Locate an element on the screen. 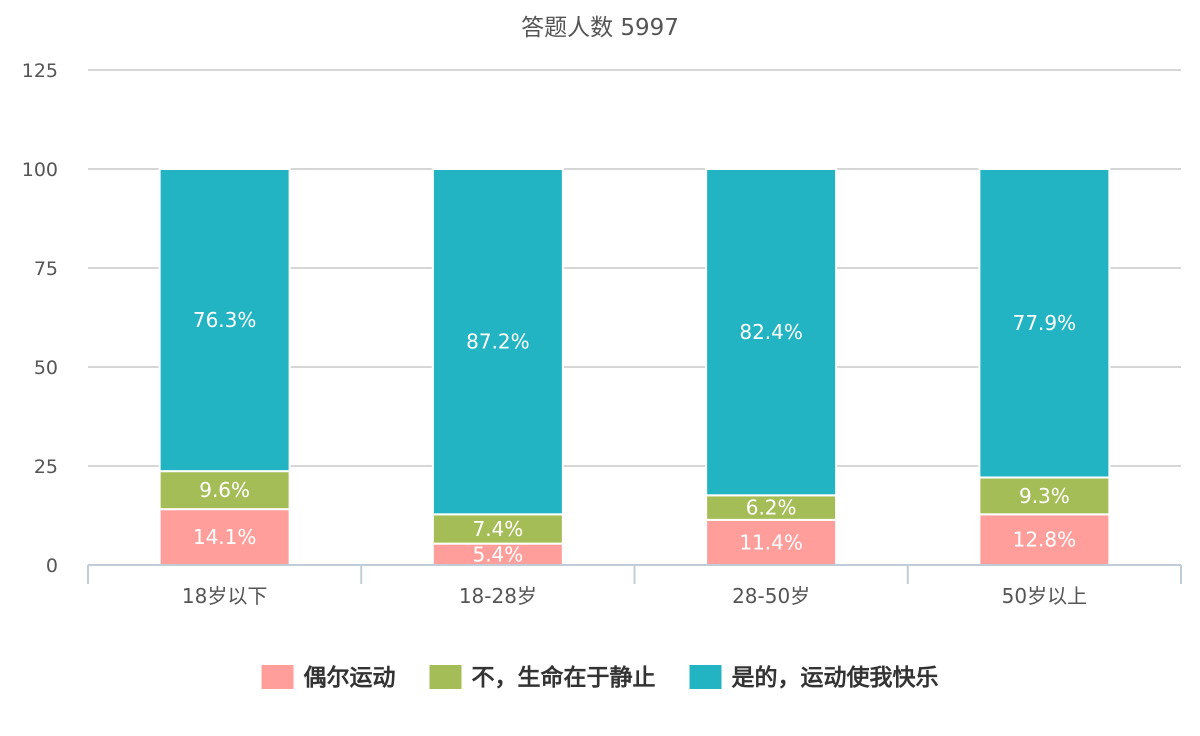  data-label: 11.4% is located at coordinates (771, 542).